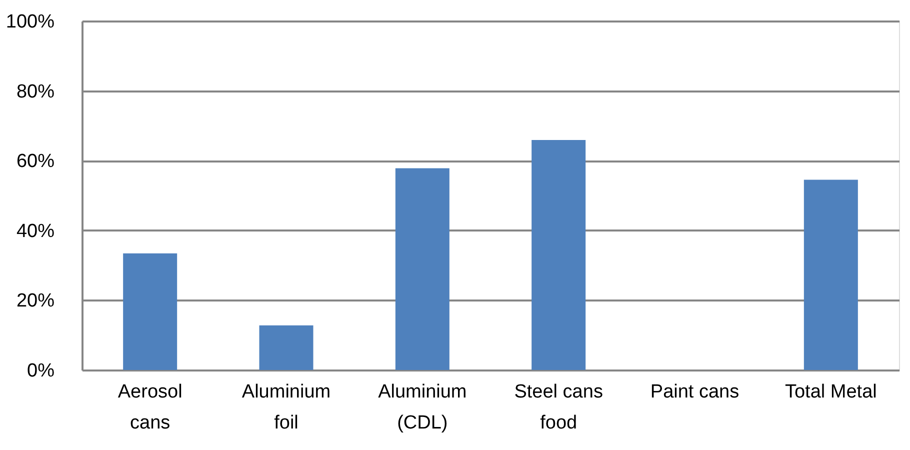 Image resolution: width=910 pixels, height=450 pixels. I want to click on x-tick-label: Total Metal, so click(830, 392).